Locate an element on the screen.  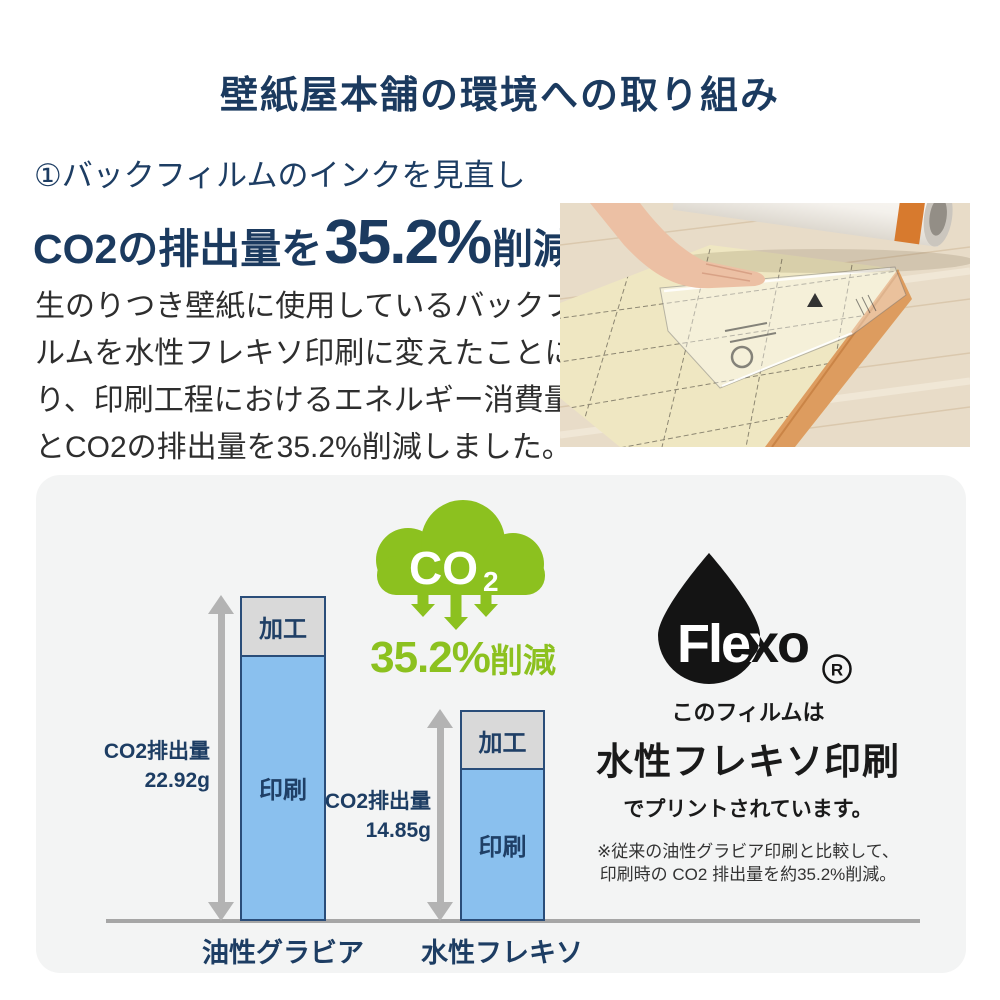
registered-mark-letter: R is located at coordinates (837, 670).